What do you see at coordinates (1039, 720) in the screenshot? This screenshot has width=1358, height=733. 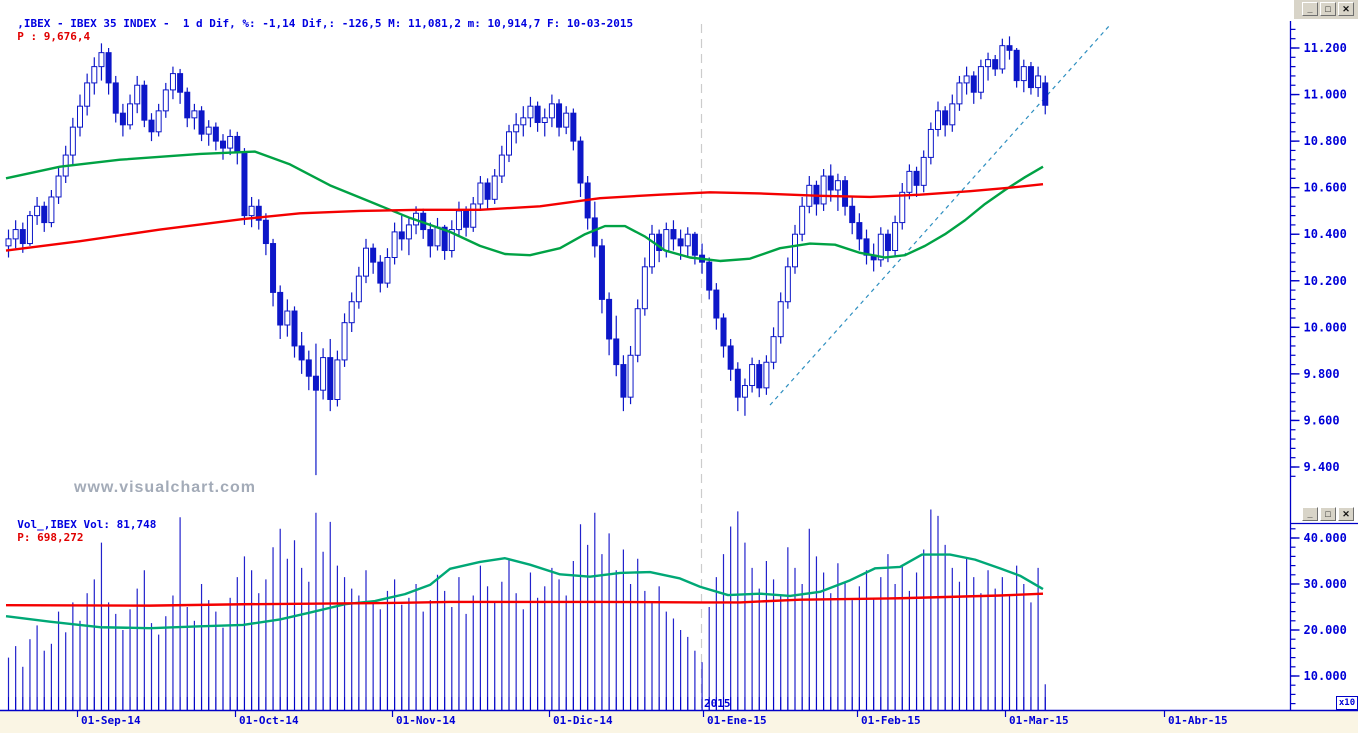 I see `date-axis-month-label: 01-Mar-15` at bounding box center [1039, 720].